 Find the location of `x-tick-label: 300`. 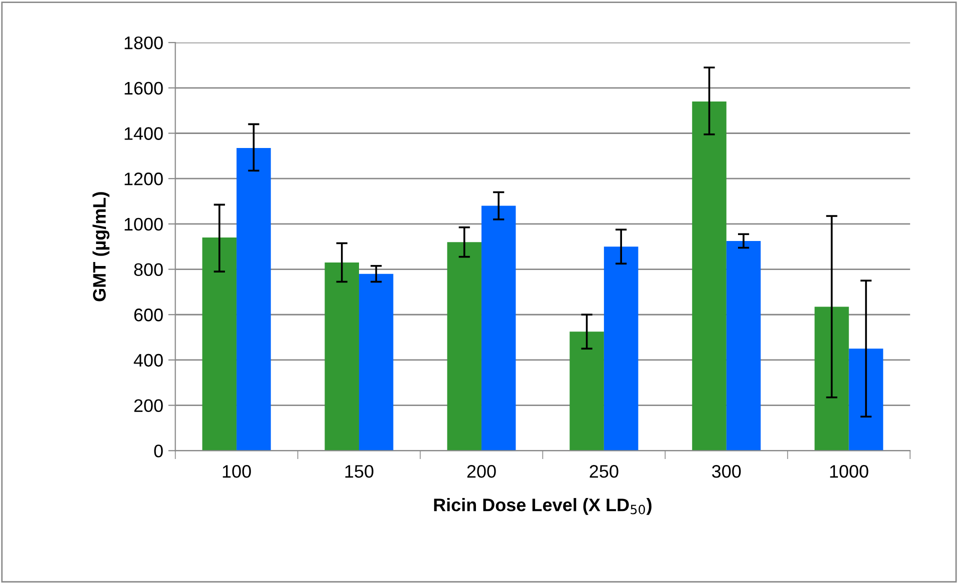

x-tick-label: 300 is located at coordinates (726, 471).